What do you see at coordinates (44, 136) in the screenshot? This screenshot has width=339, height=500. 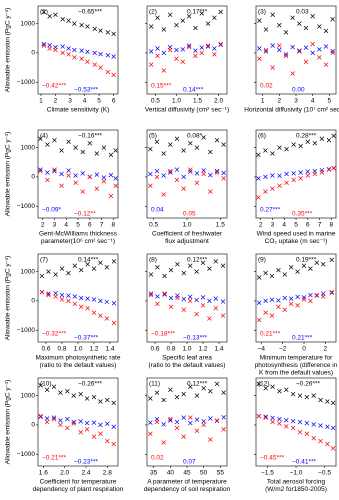 I see `annotation: (4)` at bounding box center [44, 136].